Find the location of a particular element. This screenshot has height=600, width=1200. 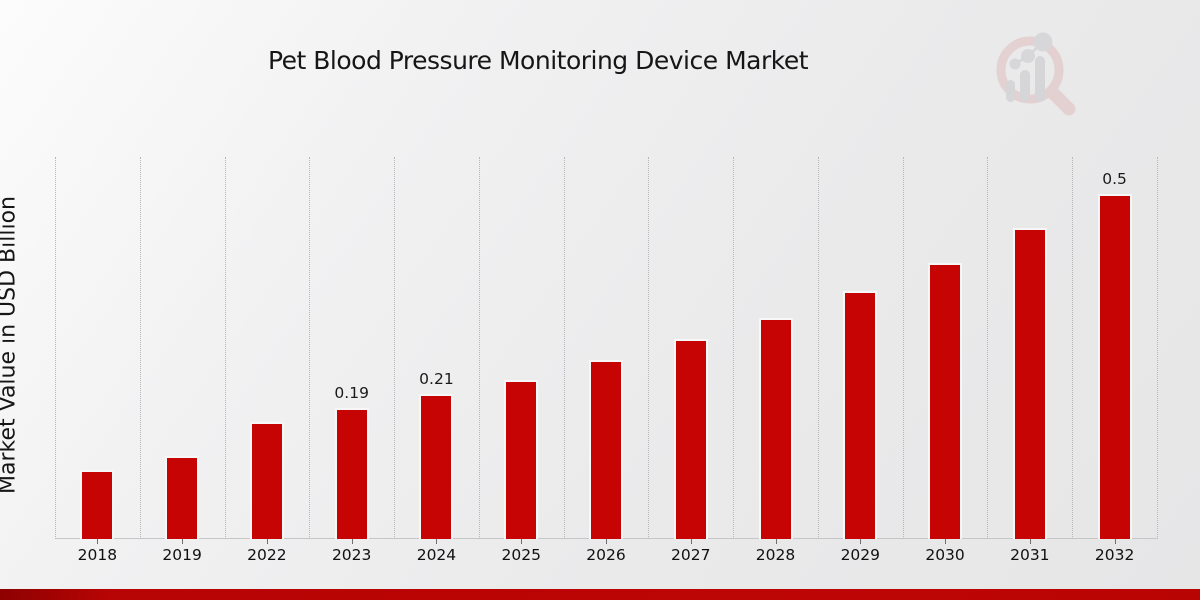

bar-slot-2031: 2031 is located at coordinates (1029, 360).